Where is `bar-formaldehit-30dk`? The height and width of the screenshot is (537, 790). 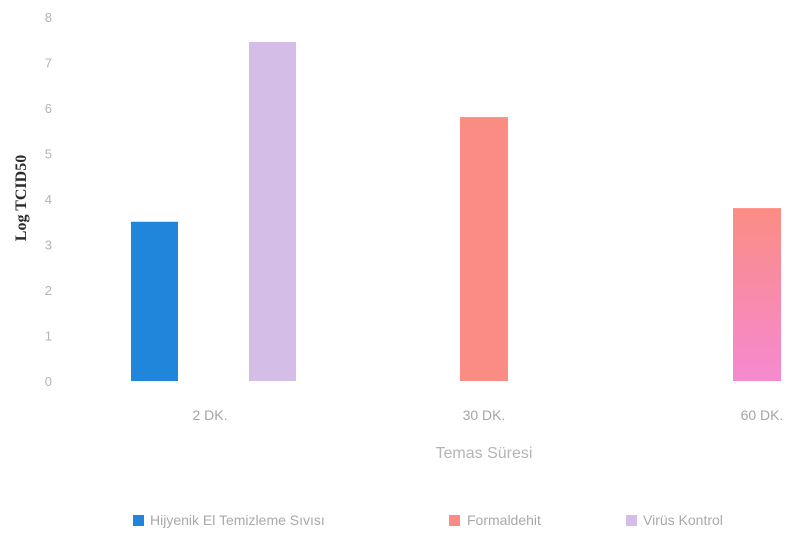 bar-formaldehit-30dk is located at coordinates (484, 249).